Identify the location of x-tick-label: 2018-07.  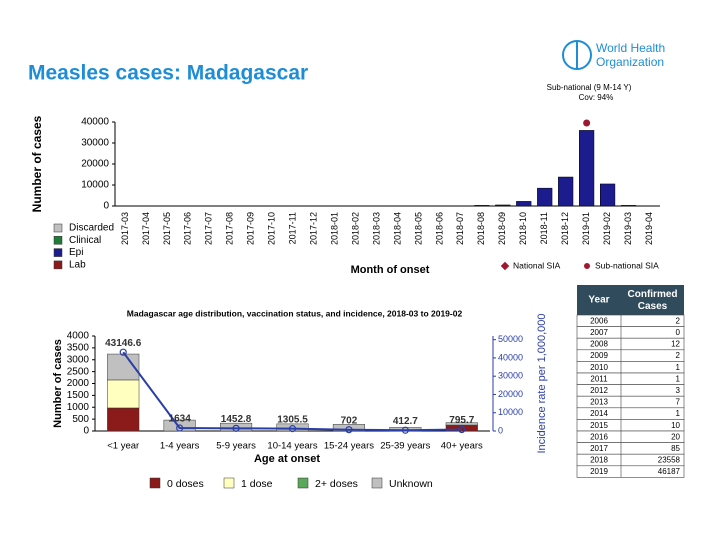
(460, 228).